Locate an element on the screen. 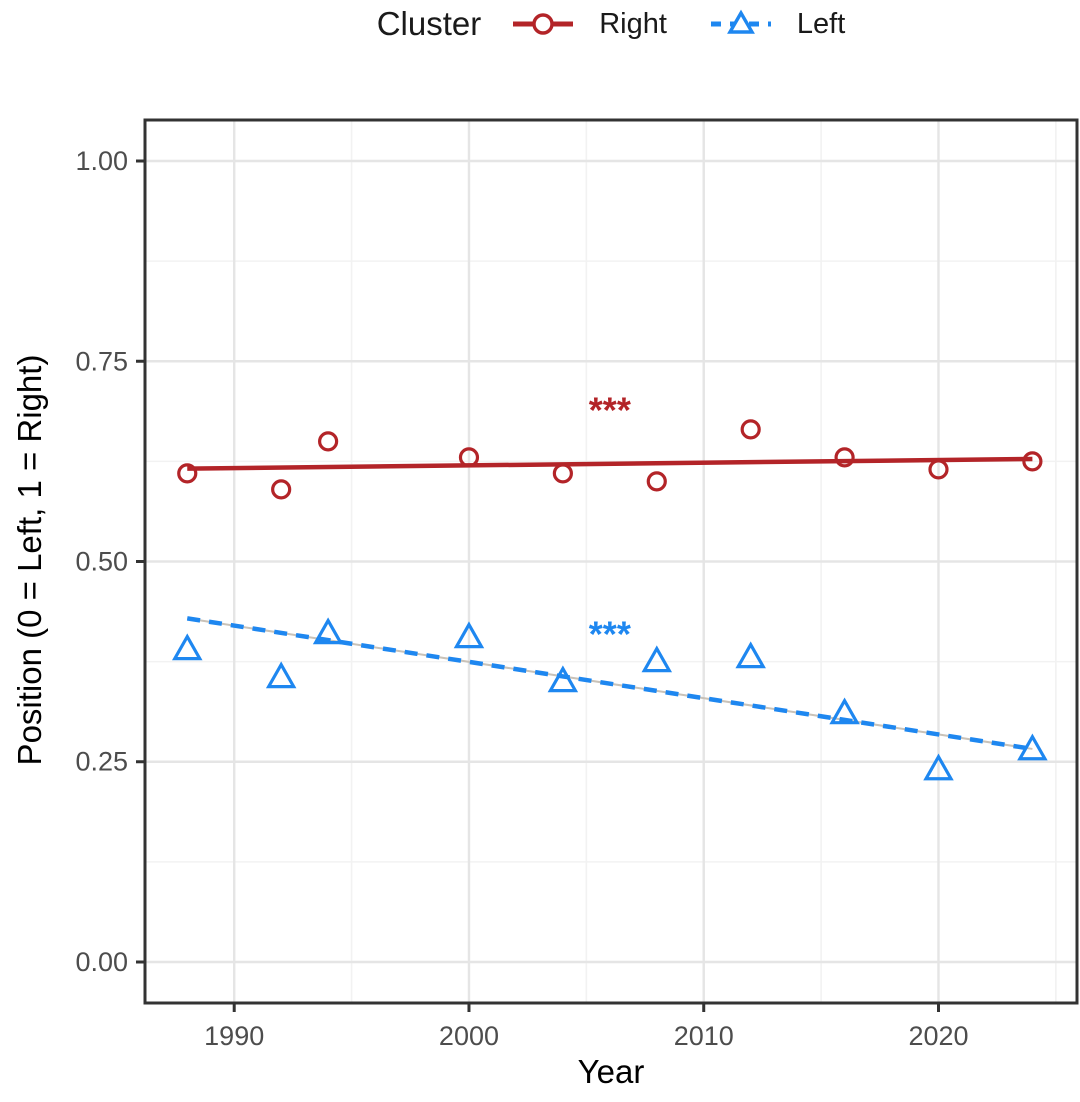 The width and height of the screenshot is (1080, 1102). trend-line-left is located at coordinates (609, 684).